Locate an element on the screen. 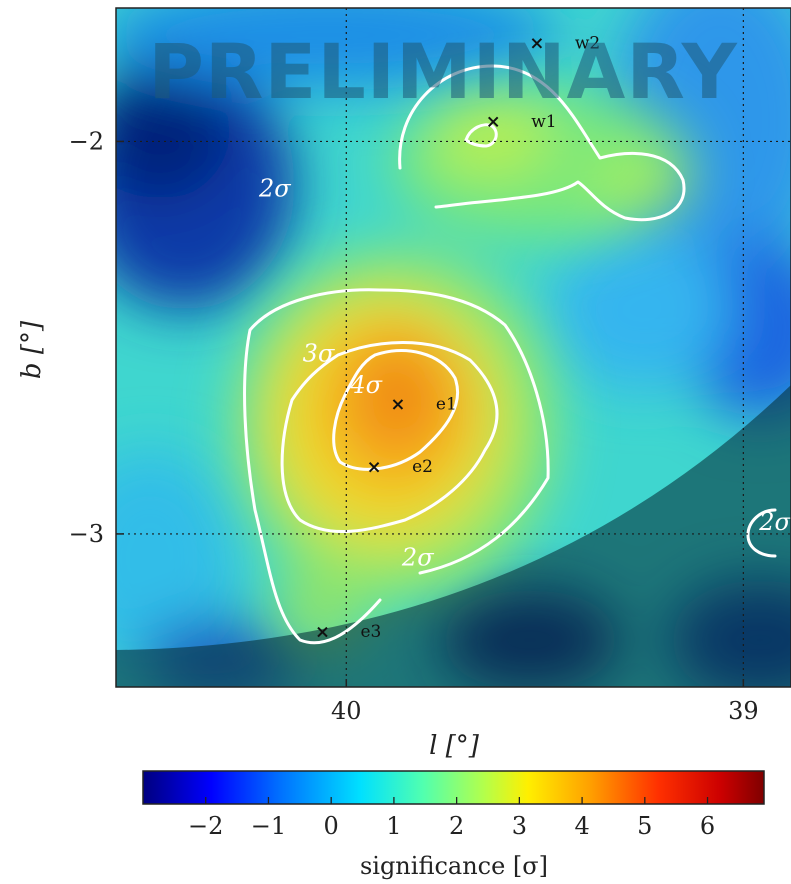 Image resolution: width=791 pixels, height=884 pixels. source-cross-b-e1 is located at coordinates (398, 404).